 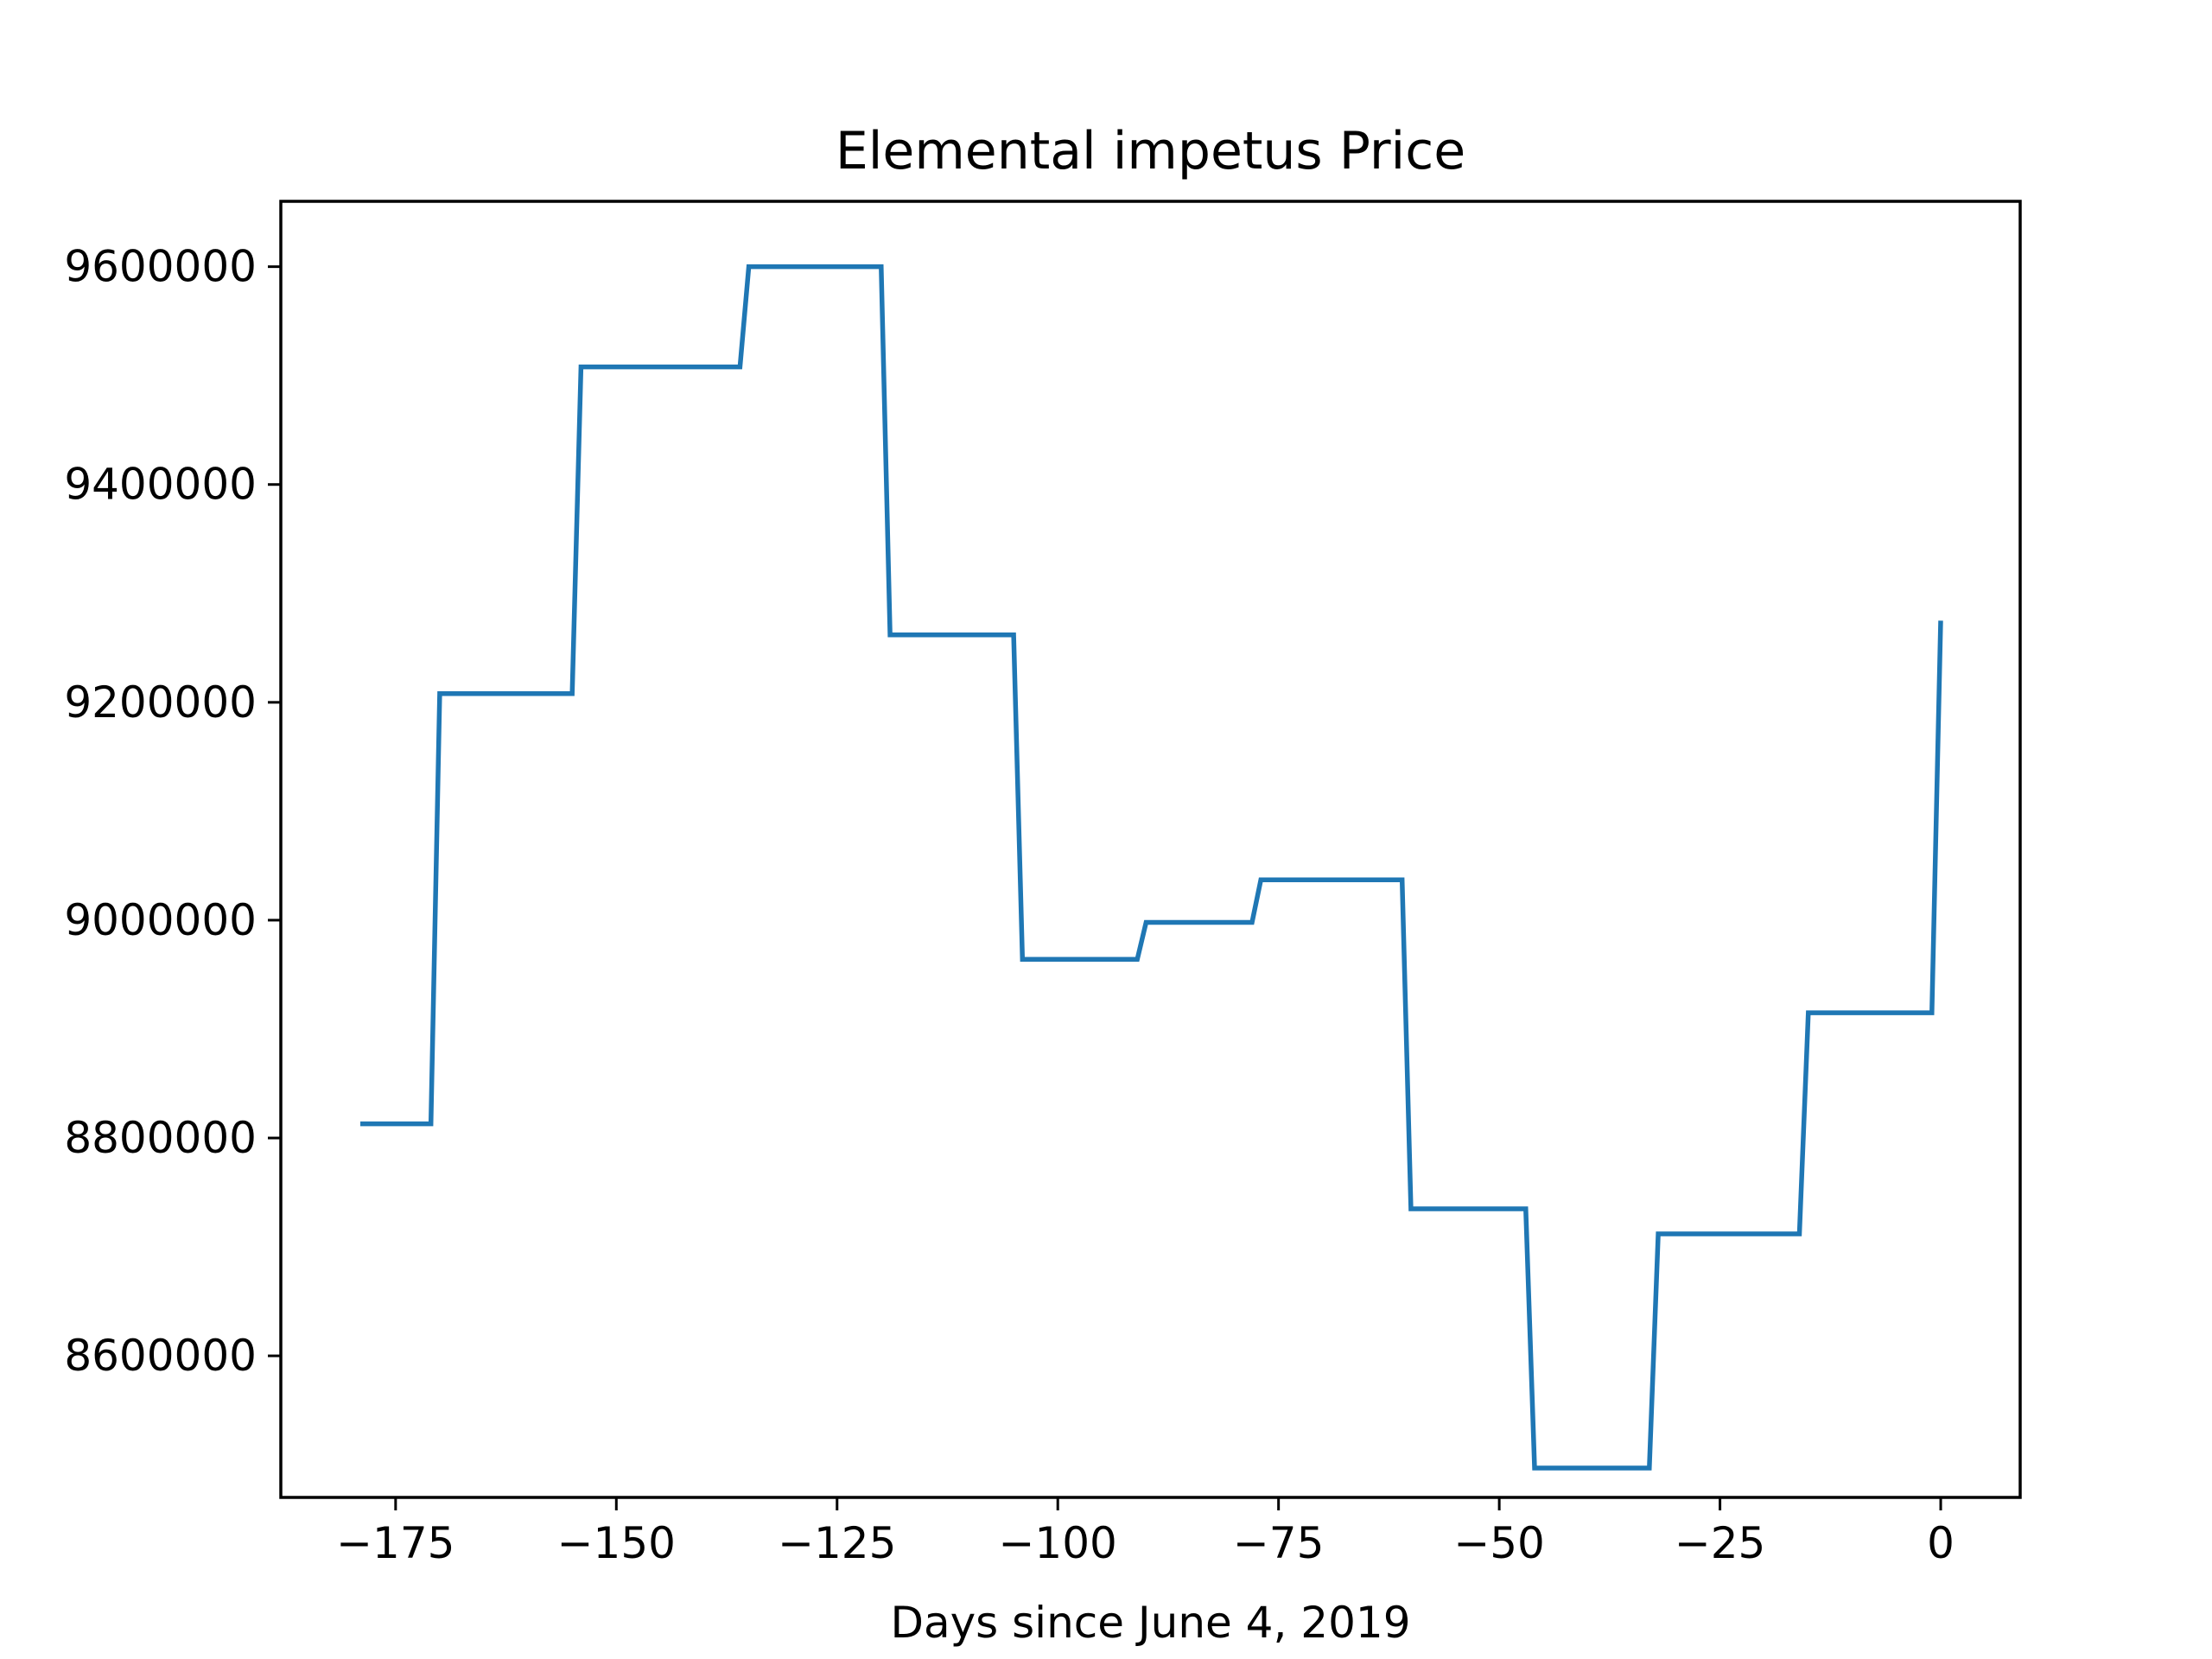 I want to click on x-tick-label: −125, so click(x=837, y=1543).